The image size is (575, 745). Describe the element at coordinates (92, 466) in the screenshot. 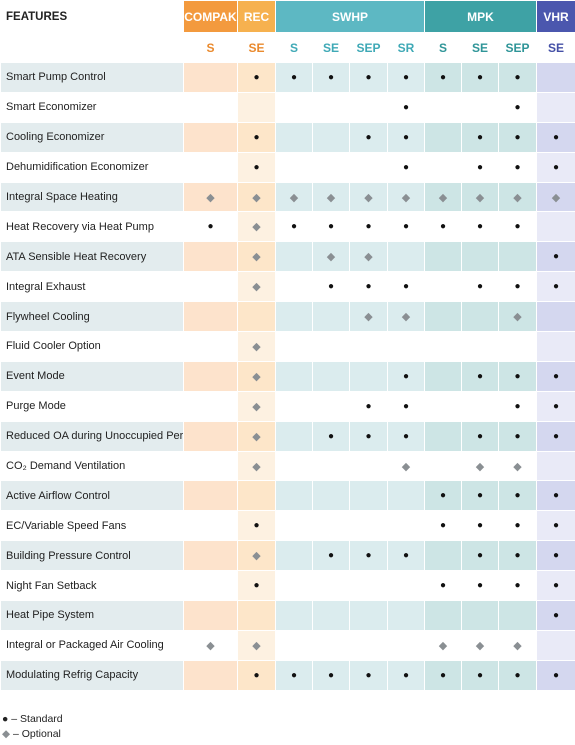

I see `feature-name: CO₂ Demand Ventilation` at that location.